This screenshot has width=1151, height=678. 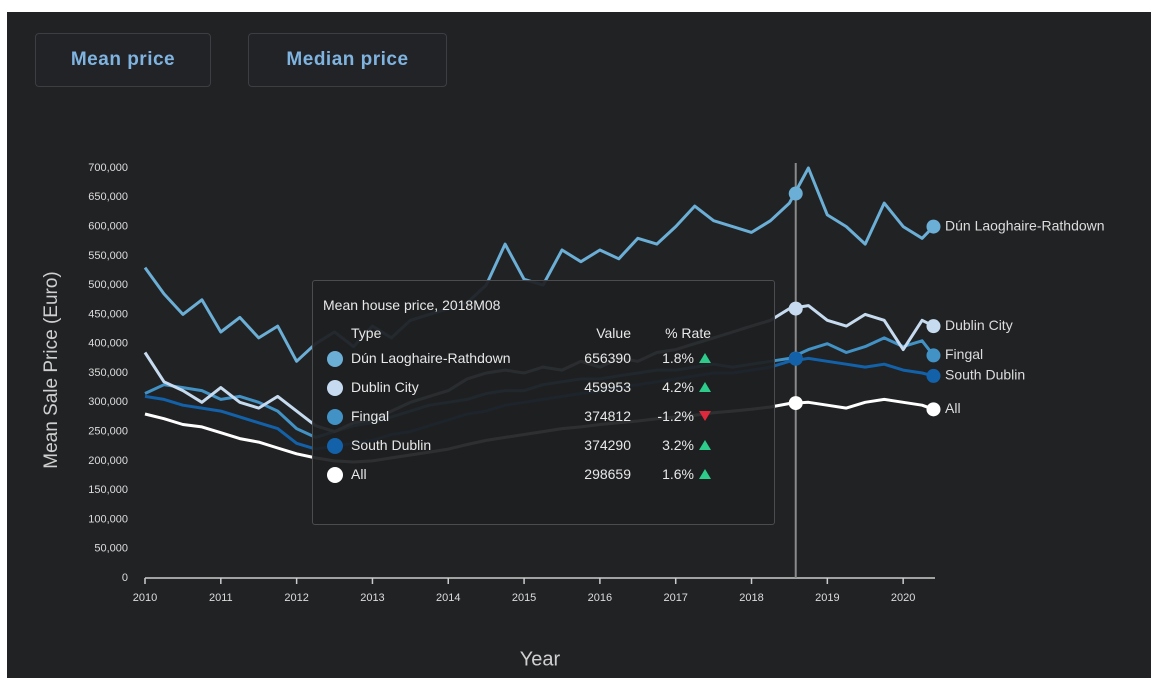 I want to click on row-rate: 3.2%, so click(x=678, y=445).